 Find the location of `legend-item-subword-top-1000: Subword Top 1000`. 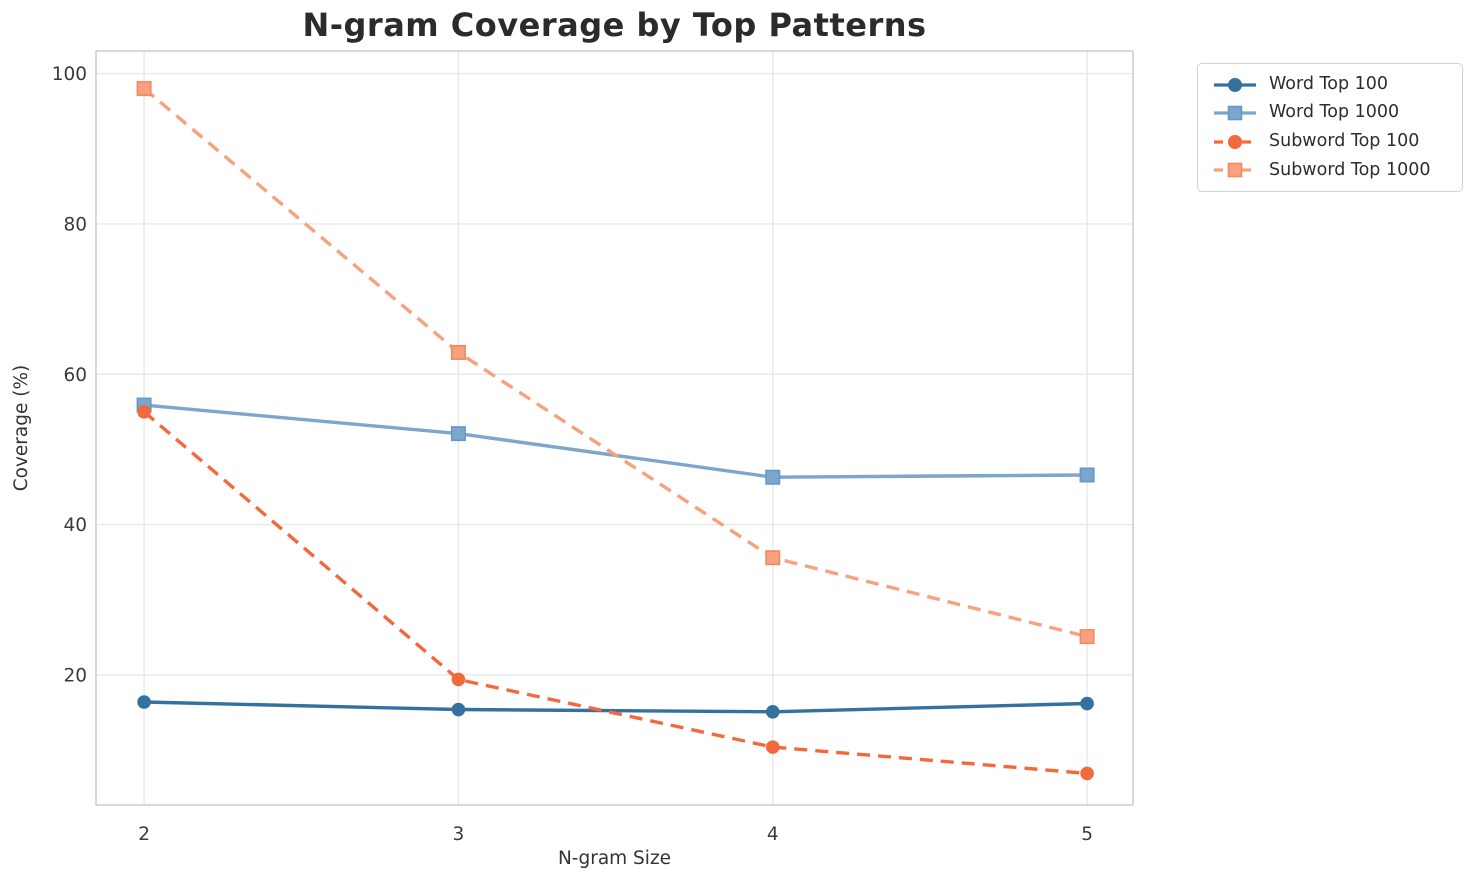

legend-item-subword-top-1000: Subword Top 1000 is located at coordinates (1330, 170).